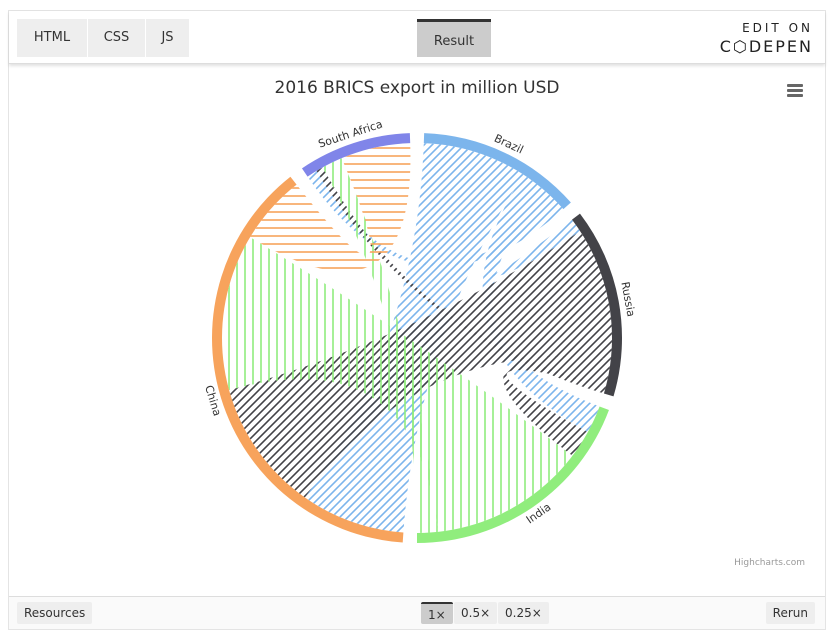 This screenshot has width=834, height=635. I want to click on node-india, so click(513, 474).